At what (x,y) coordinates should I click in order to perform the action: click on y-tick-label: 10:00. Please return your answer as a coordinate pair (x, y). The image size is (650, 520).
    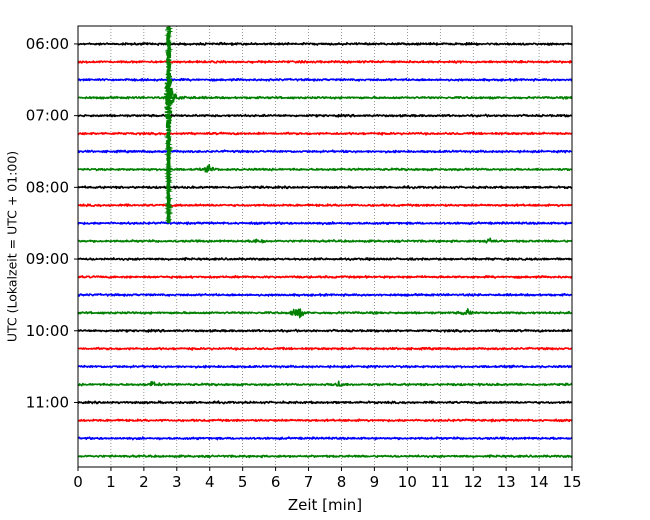
    Looking at the image, I should click on (47, 331).